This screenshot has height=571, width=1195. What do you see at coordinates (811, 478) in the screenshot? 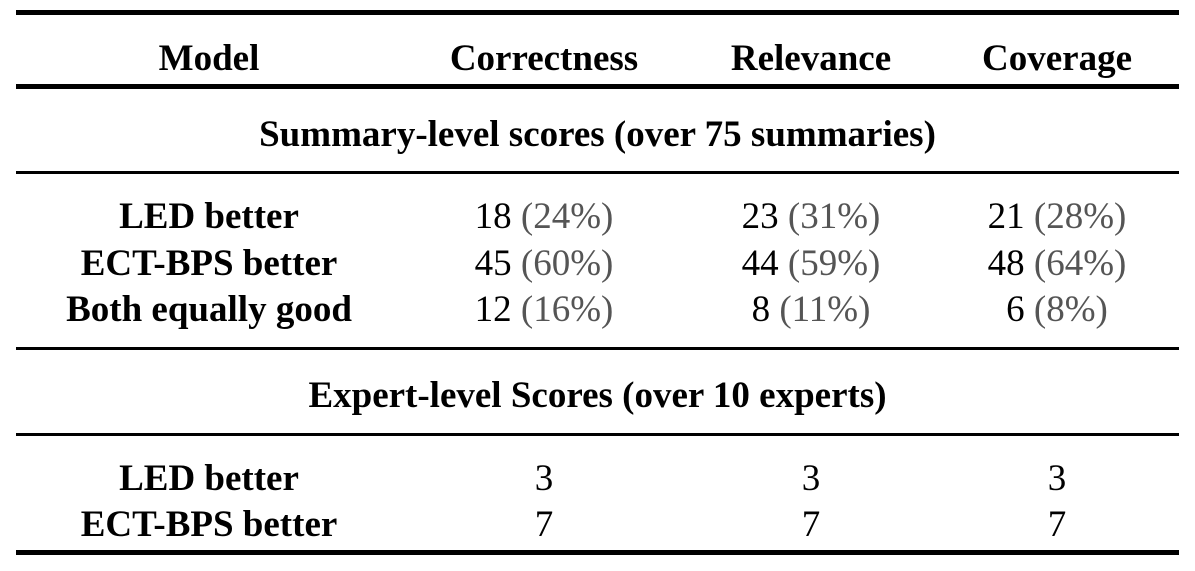
I see `relevance-cell: 3` at bounding box center [811, 478].